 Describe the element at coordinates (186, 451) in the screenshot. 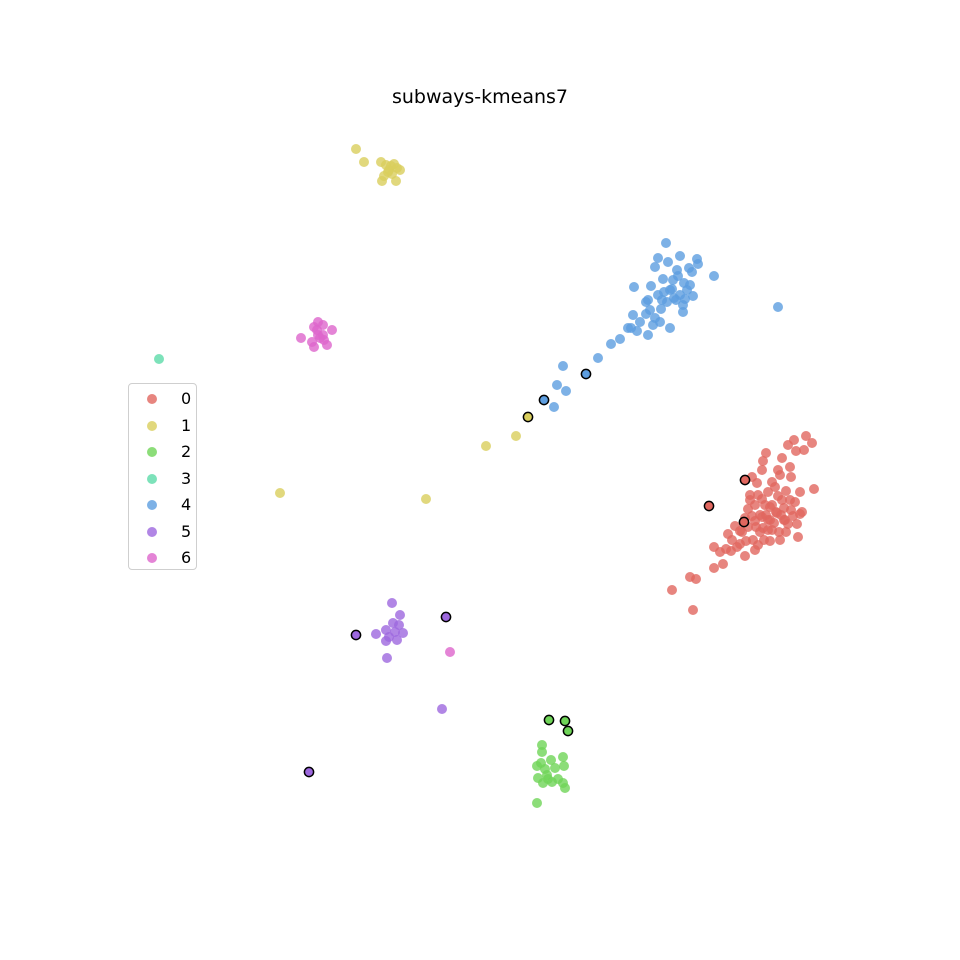

I see `legend-label: 2` at that location.